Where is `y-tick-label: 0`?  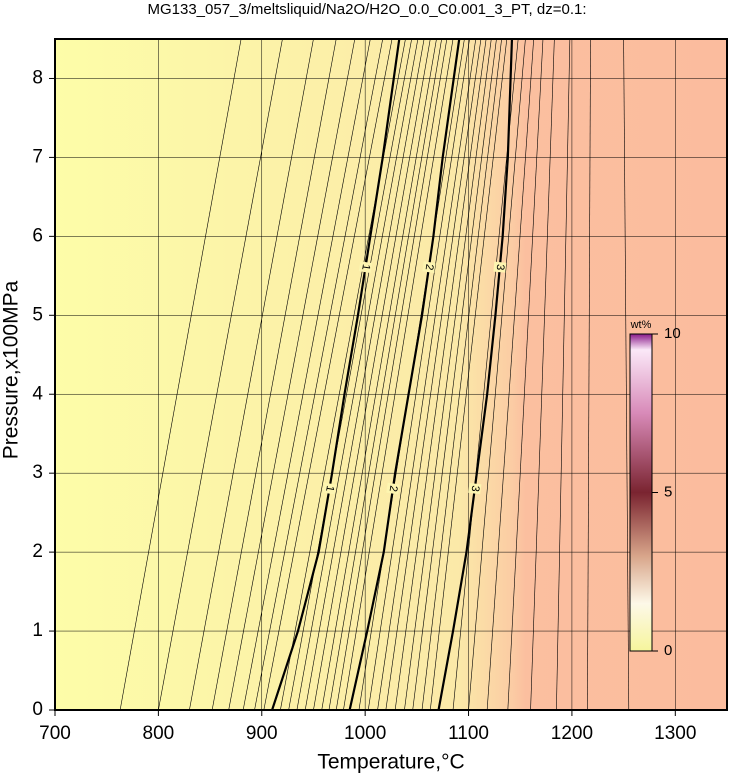
y-tick-label: 0 is located at coordinates (37, 709).